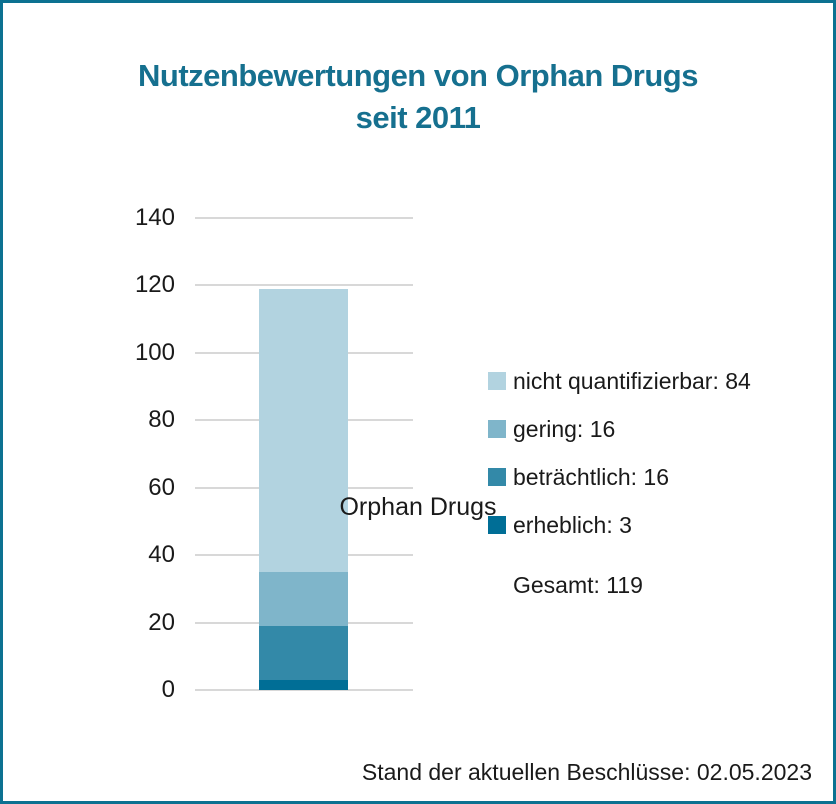 The image size is (836, 804). What do you see at coordinates (154, 217) in the screenshot?
I see `y-tick-label-140: 140` at bounding box center [154, 217].